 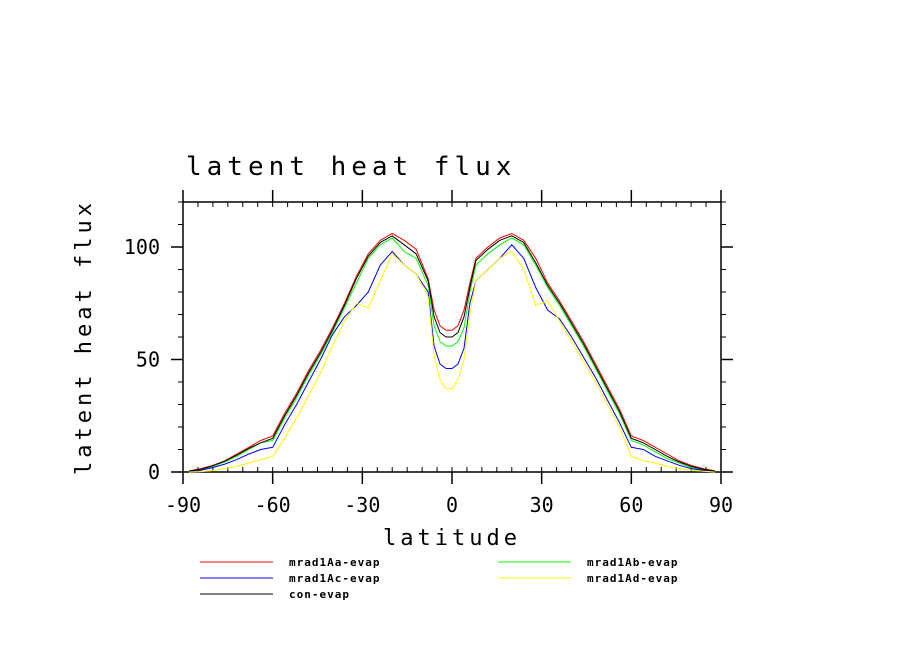 I want to click on x-tick-label: 60, so click(x=631, y=505).